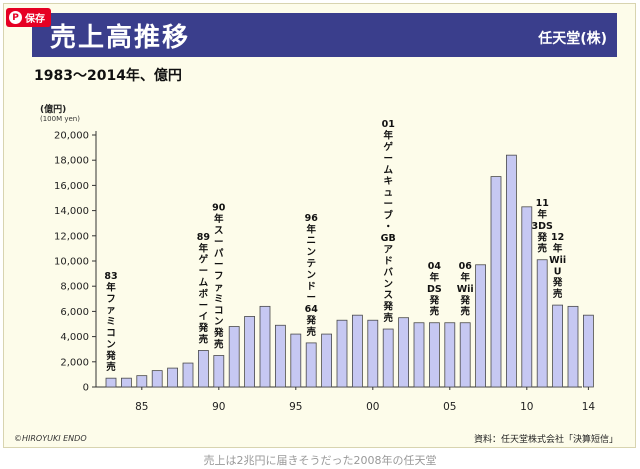  I want to click on x-tick-label: 05, so click(449, 407).